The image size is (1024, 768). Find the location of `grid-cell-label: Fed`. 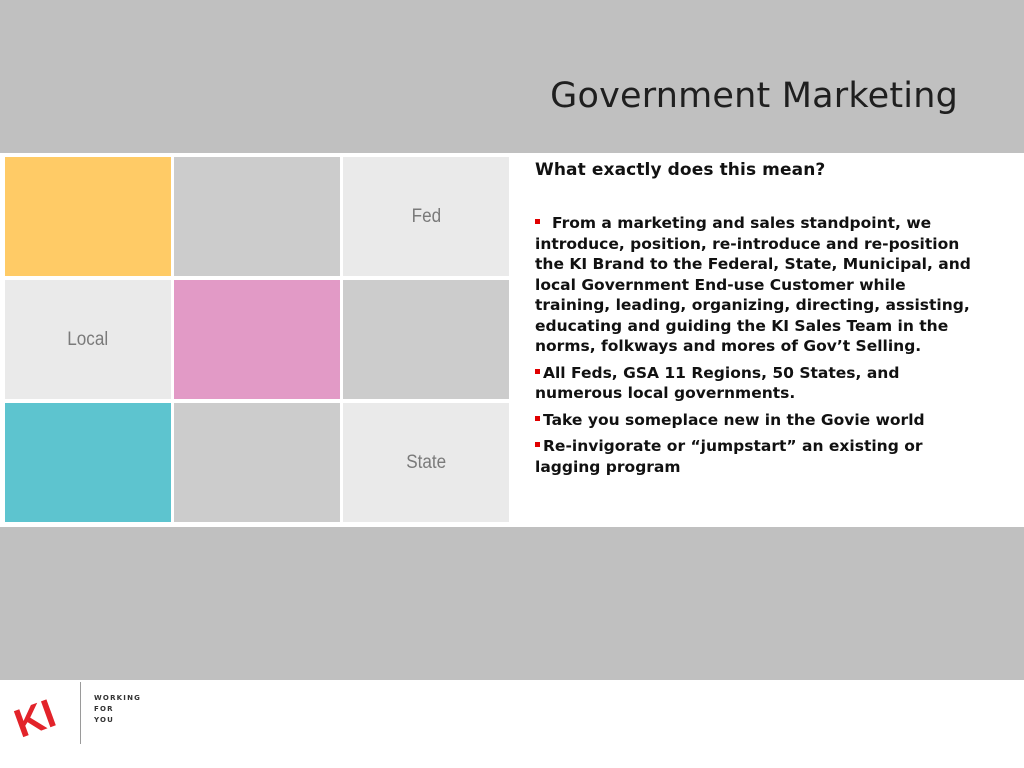

grid-cell-label: Fed is located at coordinates (426, 216).